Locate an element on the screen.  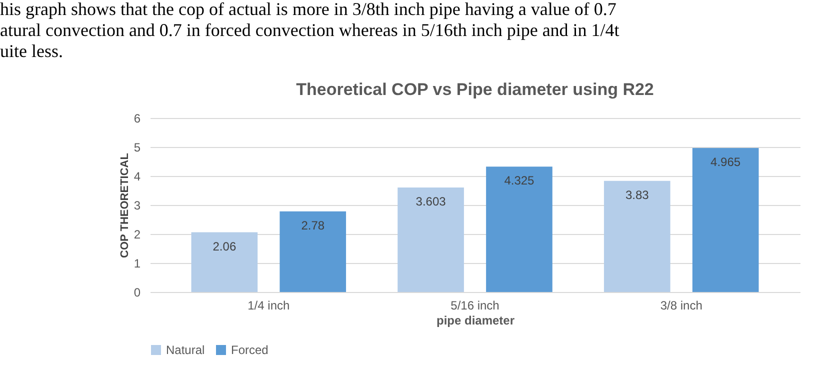
data-label: 2.78 is located at coordinates (313, 225).